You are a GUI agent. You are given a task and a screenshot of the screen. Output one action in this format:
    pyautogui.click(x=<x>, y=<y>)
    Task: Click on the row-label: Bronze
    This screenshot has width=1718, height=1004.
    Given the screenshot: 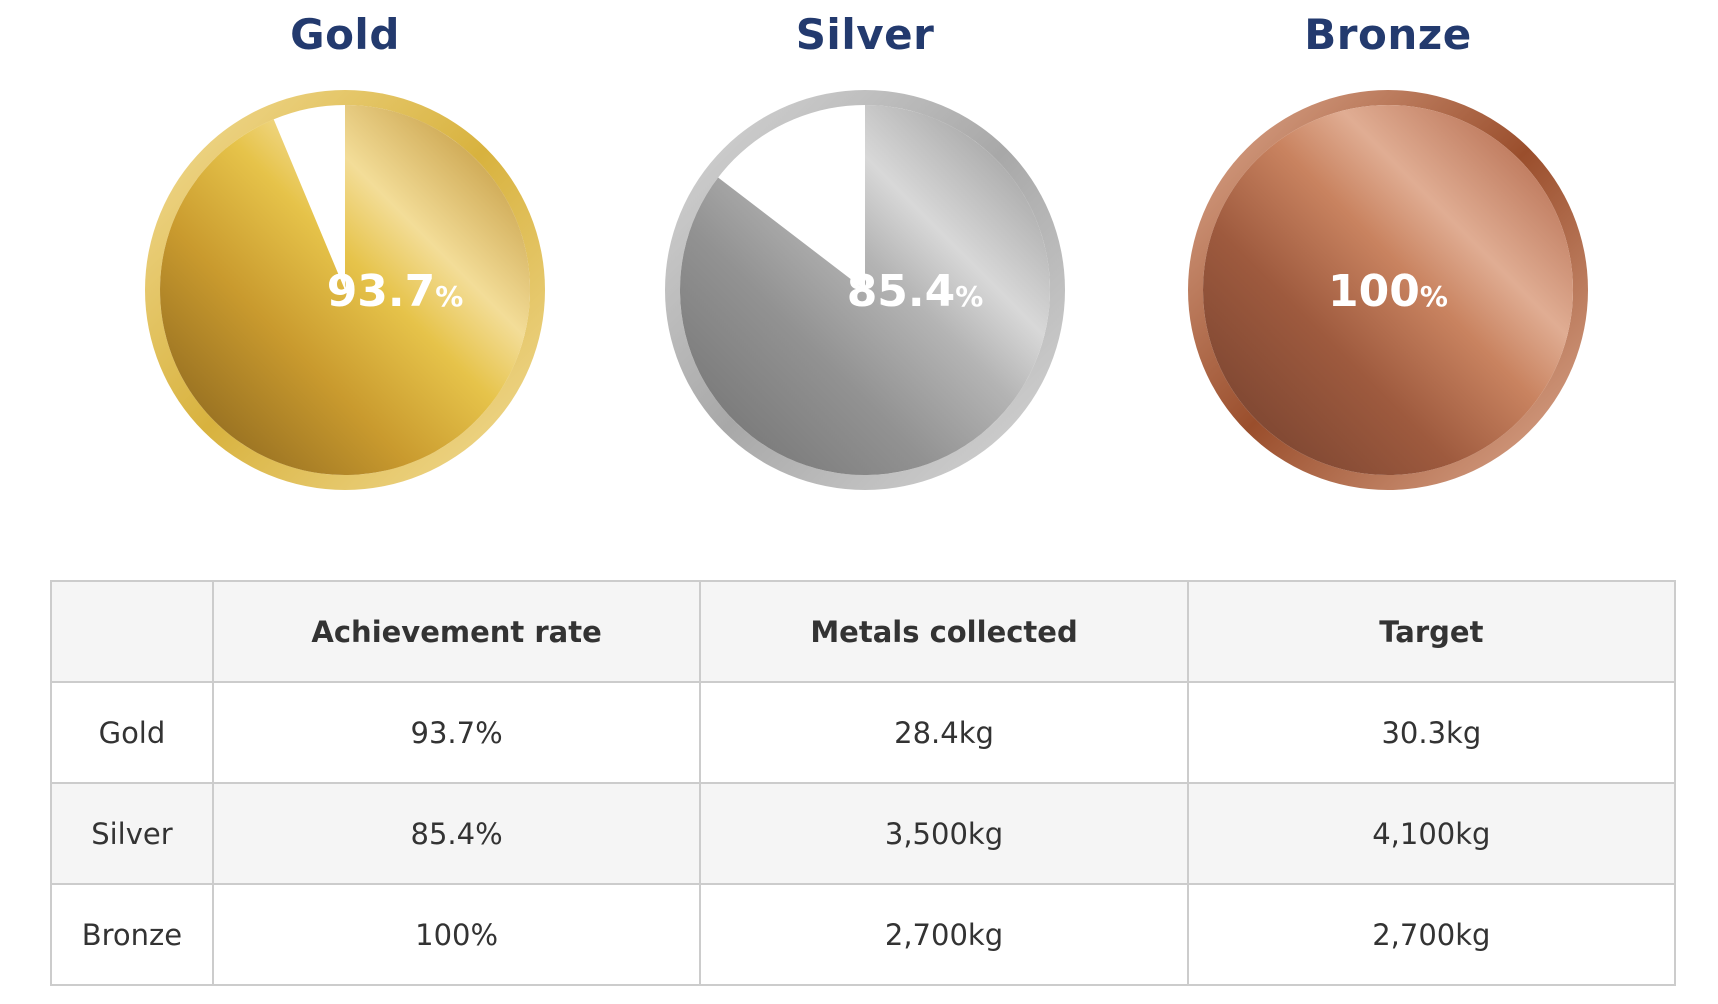 What is the action you would take?
    pyautogui.click(x=132, y=934)
    